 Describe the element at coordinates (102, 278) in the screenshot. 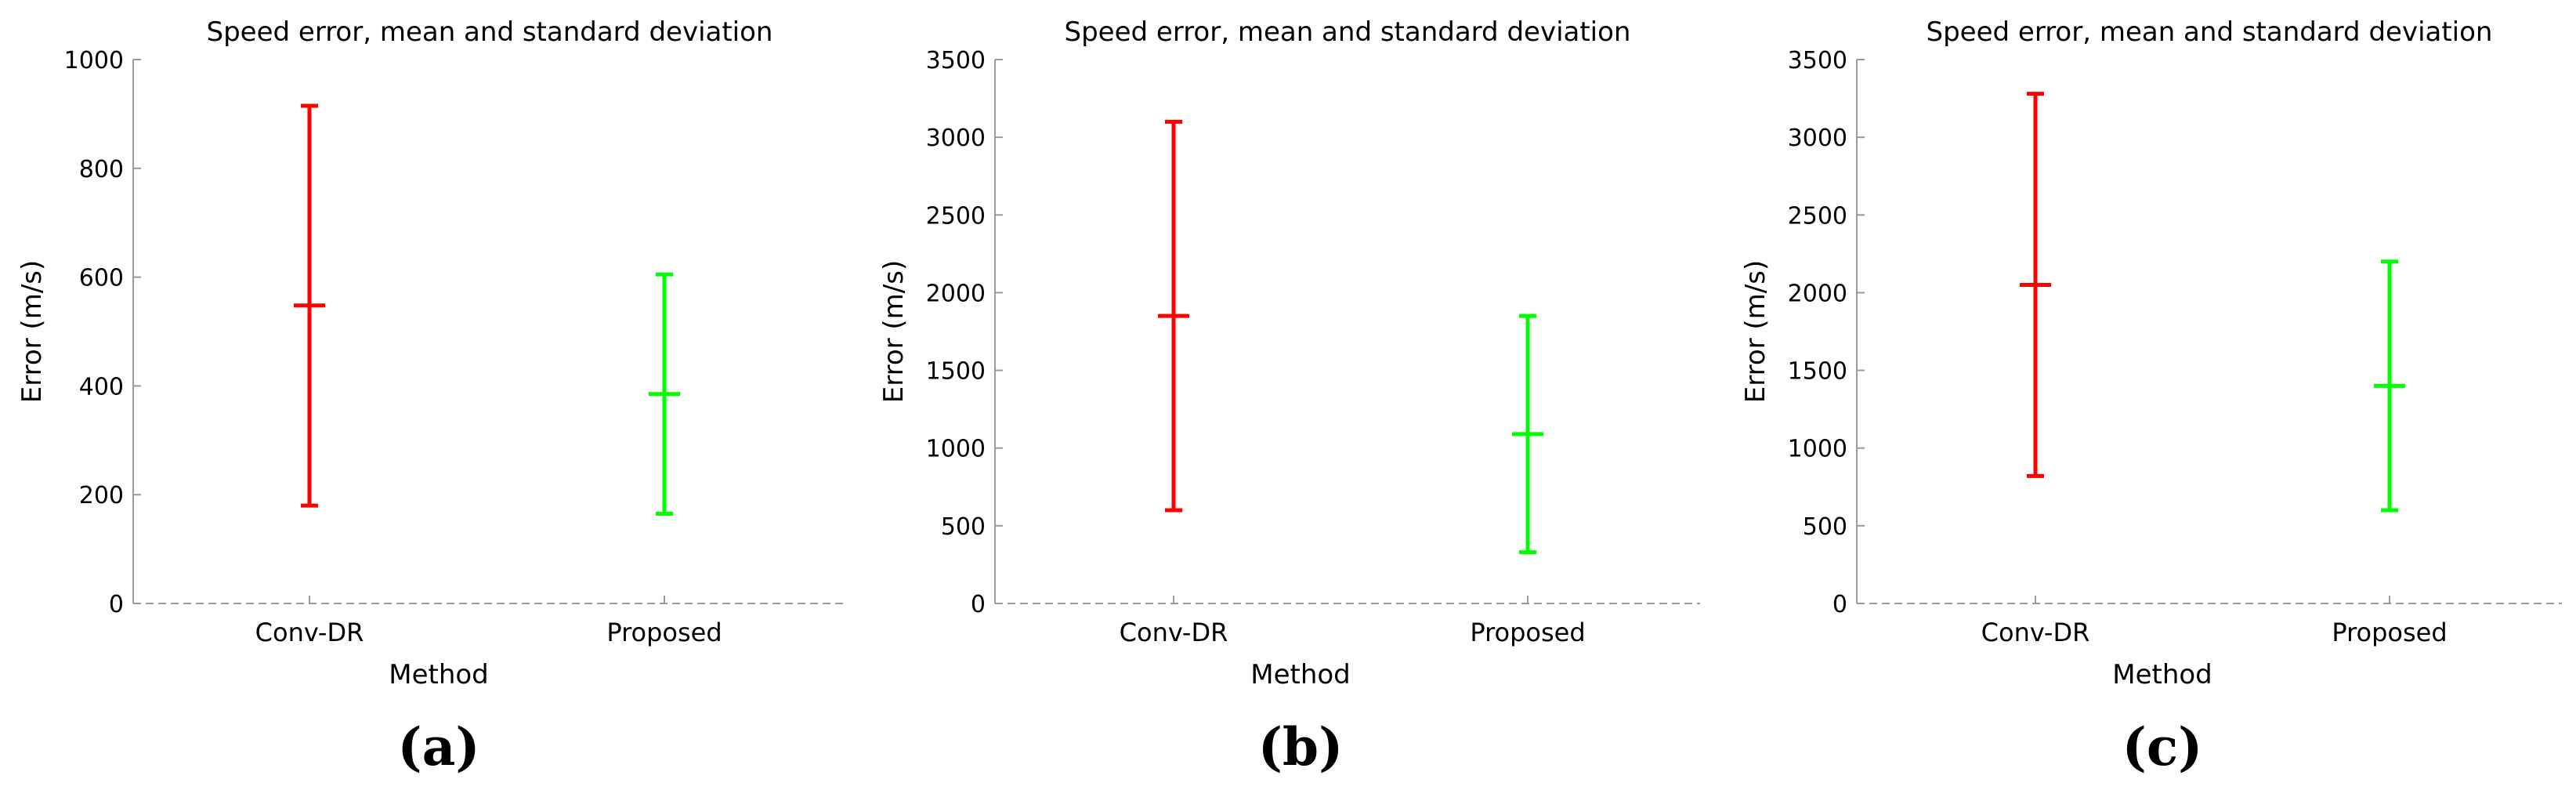

I see `y-tick-label: 600` at that location.